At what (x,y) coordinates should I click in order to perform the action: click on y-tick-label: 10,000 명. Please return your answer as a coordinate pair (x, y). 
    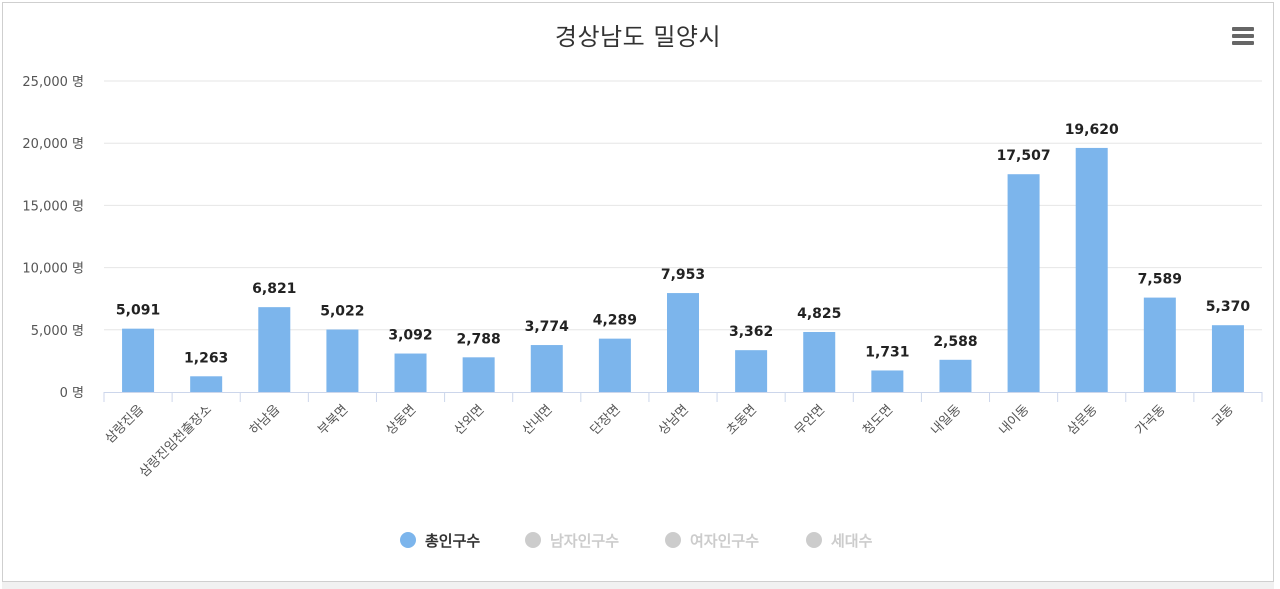
    Looking at the image, I should click on (53, 269).